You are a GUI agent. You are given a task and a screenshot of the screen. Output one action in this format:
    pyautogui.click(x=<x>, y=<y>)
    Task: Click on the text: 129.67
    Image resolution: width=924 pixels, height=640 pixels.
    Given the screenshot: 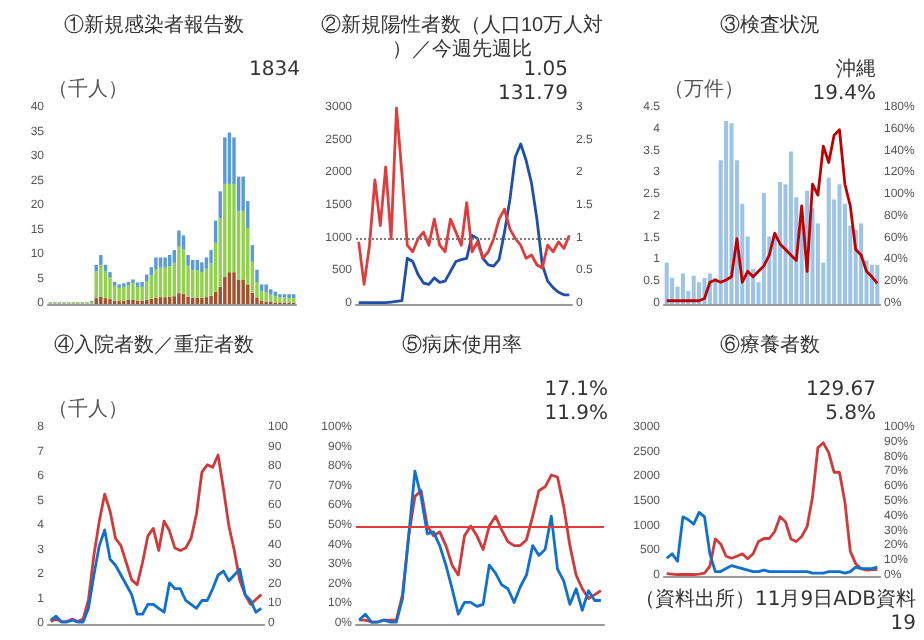 What is the action you would take?
    pyautogui.click(x=841, y=390)
    